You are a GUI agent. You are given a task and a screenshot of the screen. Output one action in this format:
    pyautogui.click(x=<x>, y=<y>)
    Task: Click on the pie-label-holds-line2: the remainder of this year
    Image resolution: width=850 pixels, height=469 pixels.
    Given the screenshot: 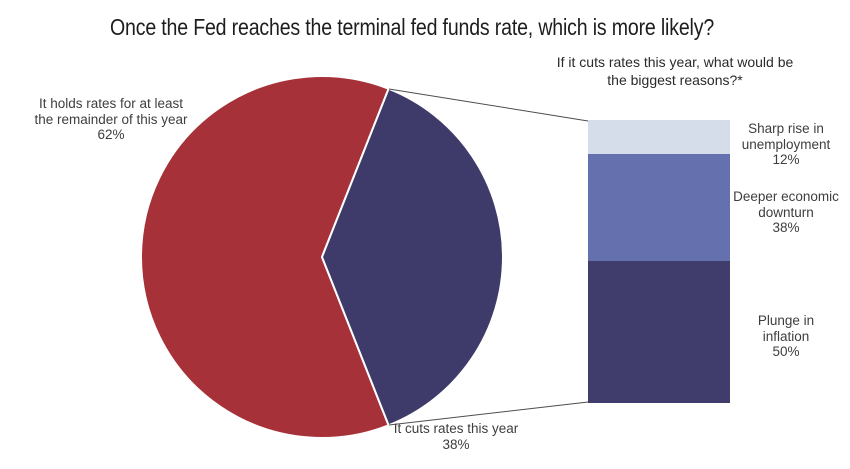 What is the action you would take?
    pyautogui.click(x=111, y=119)
    